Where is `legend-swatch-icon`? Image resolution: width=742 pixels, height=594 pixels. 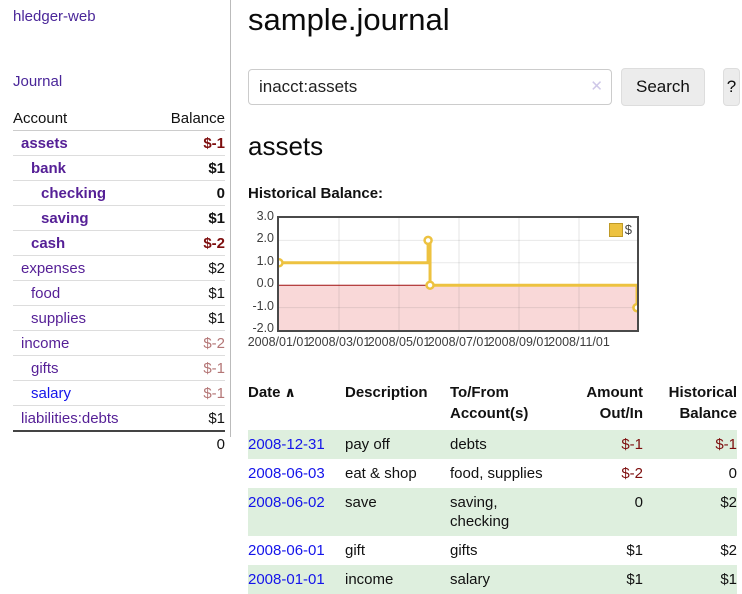
legend-swatch-icon is located at coordinates (615, 229).